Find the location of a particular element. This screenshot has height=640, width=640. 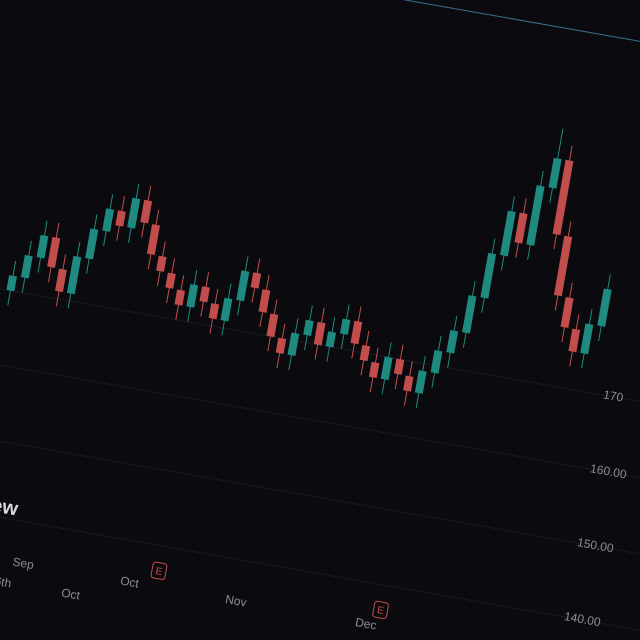

x-tick-label: Nov is located at coordinates (235, 600).